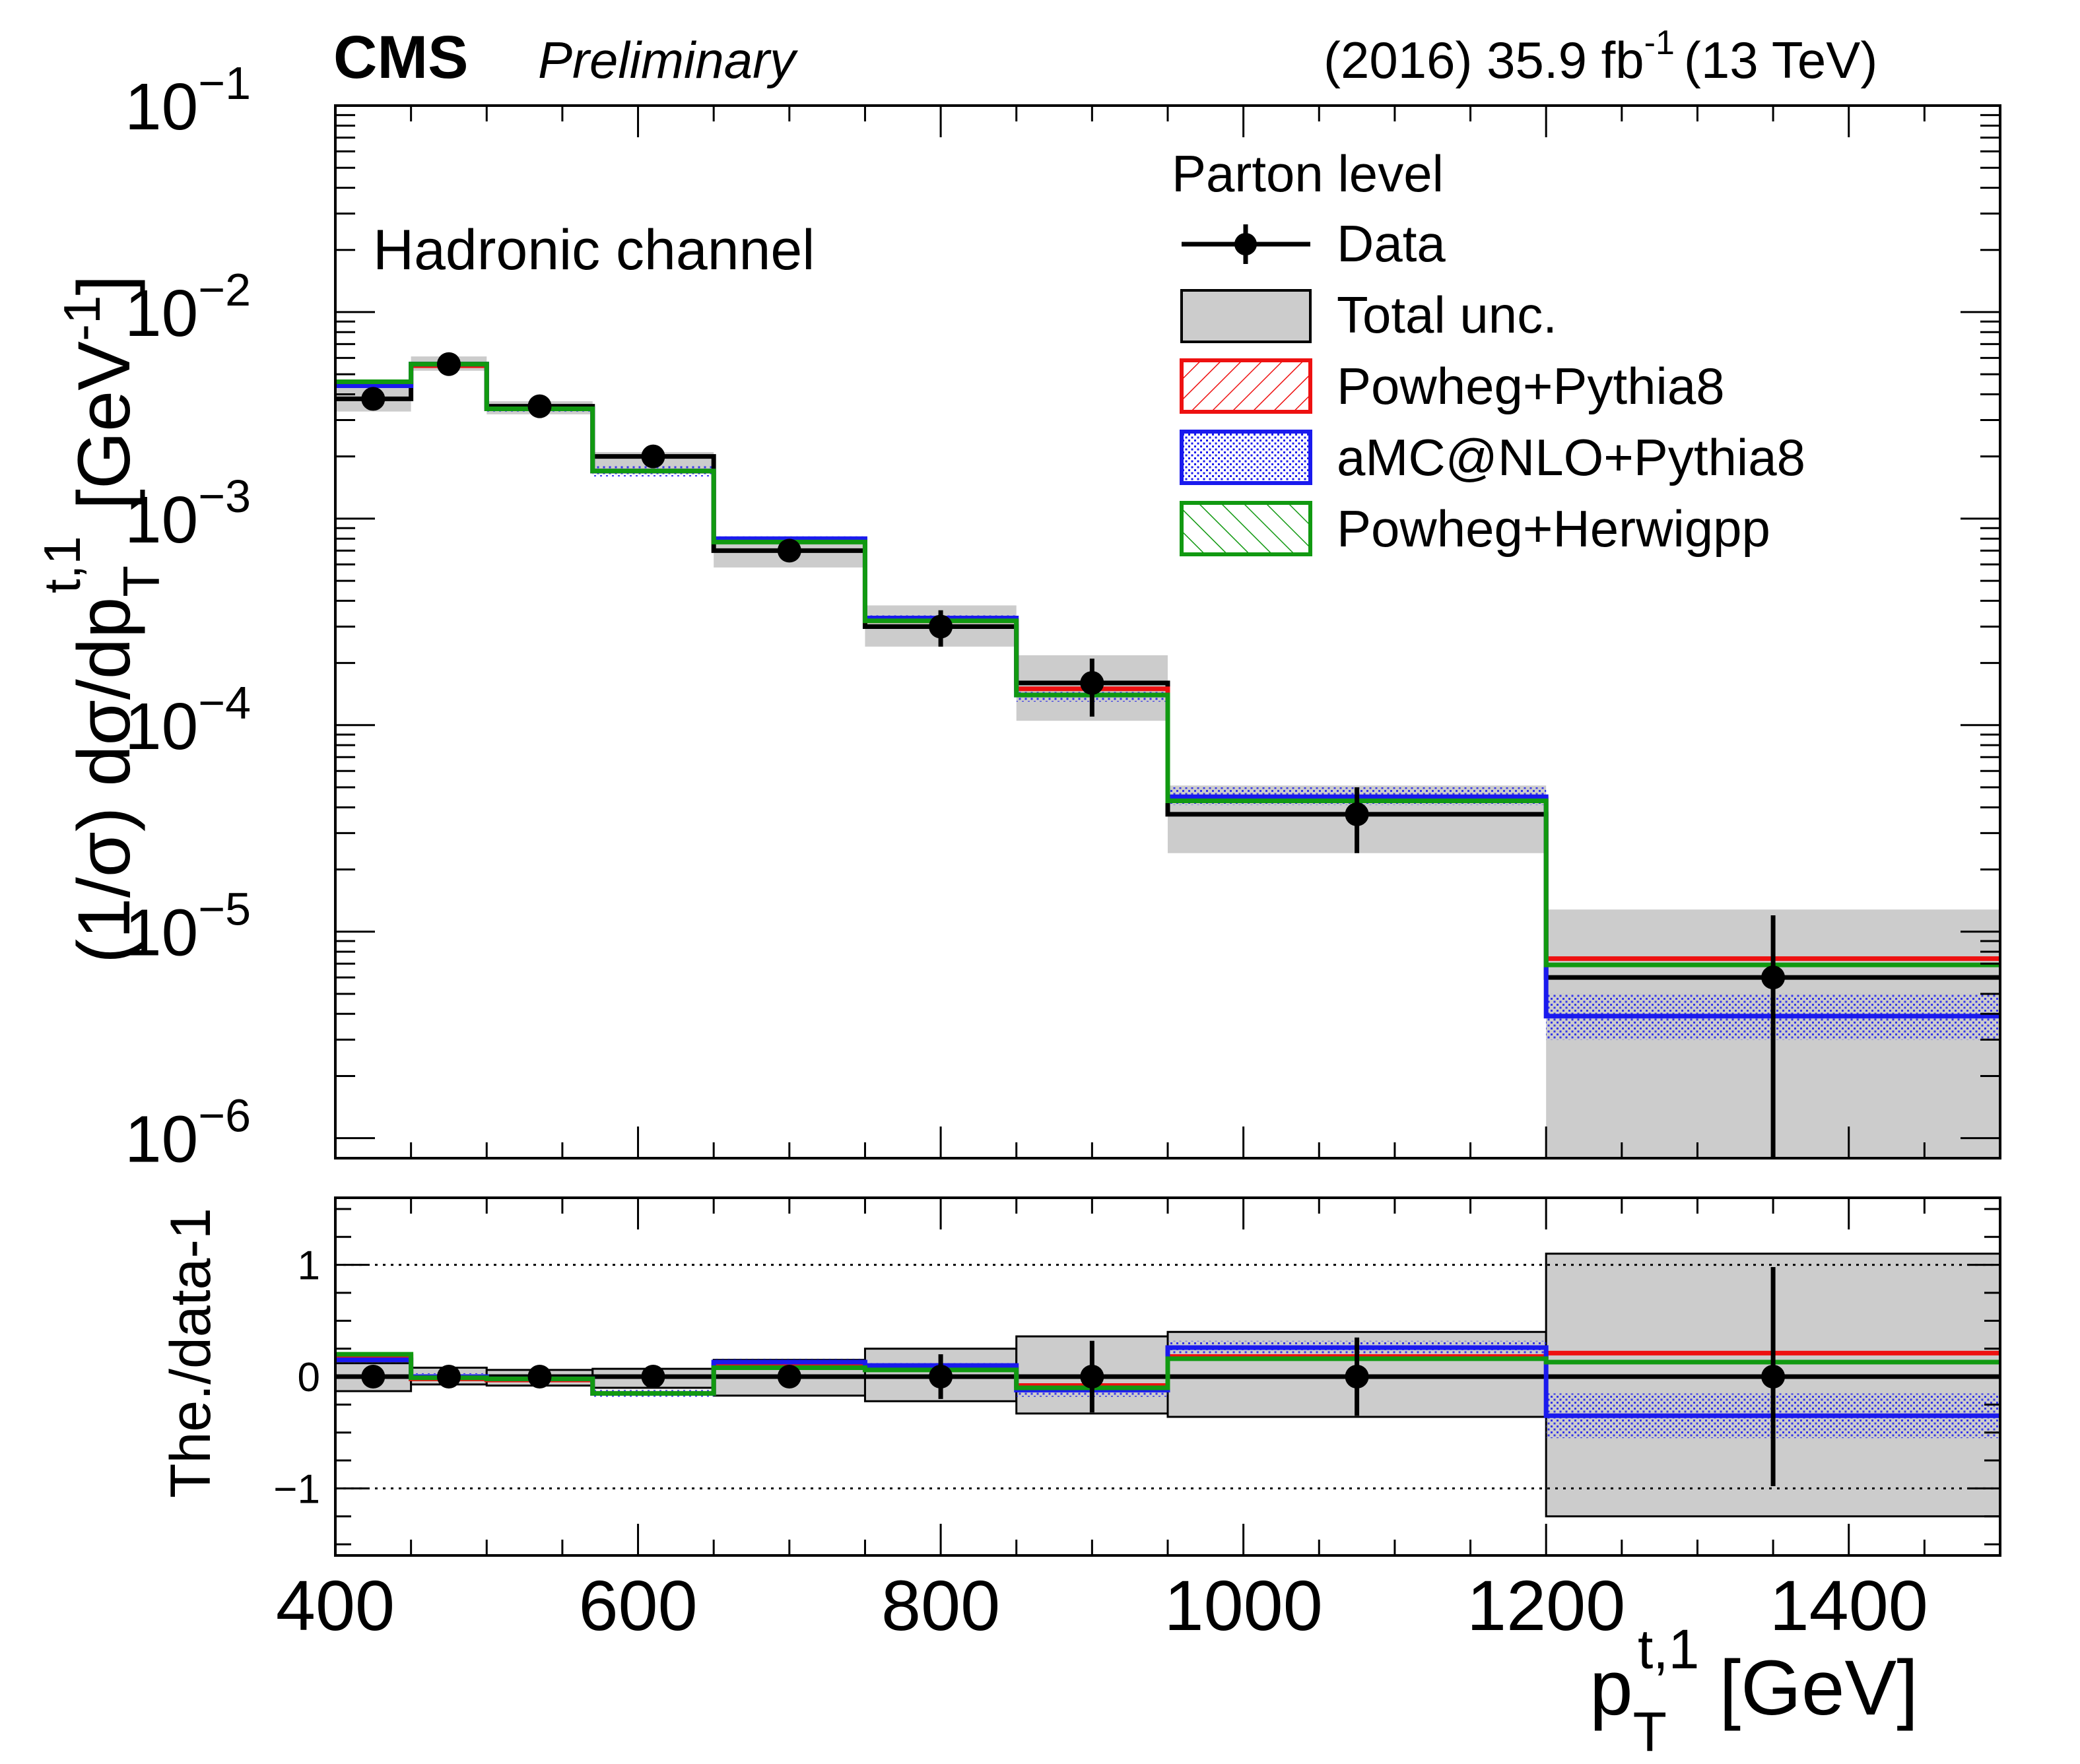 This screenshot has height=1764, width=2080. Describe the element at coordinates (1611, 1688) in the screenshot. I see `x-title-text: p` at that location.